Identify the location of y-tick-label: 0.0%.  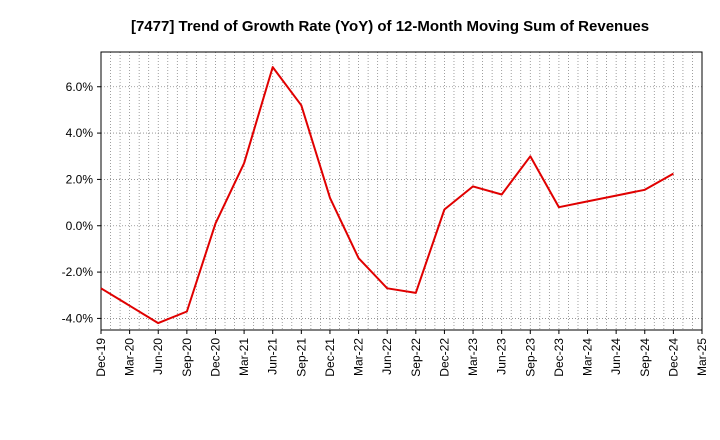
(80, 226).